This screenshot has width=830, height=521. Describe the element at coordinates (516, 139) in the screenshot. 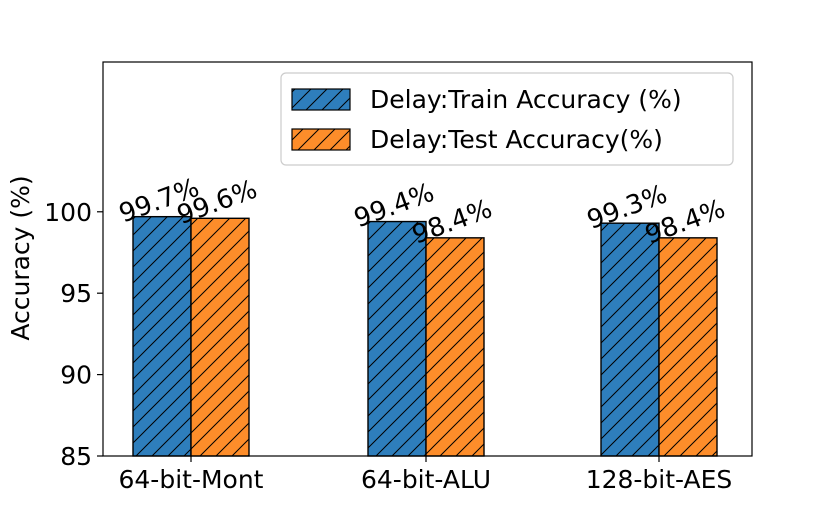

I see `legend-label: Delay:Test Accuracy(%)` at that location.